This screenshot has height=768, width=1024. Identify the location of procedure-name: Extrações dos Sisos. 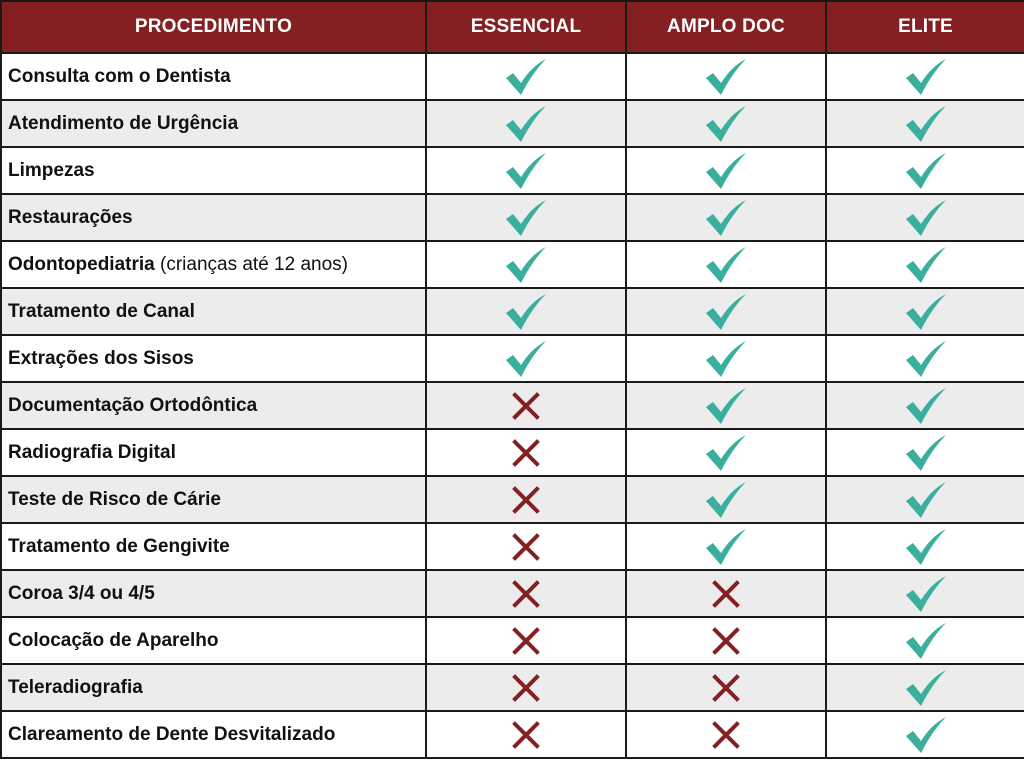
(101, 358).